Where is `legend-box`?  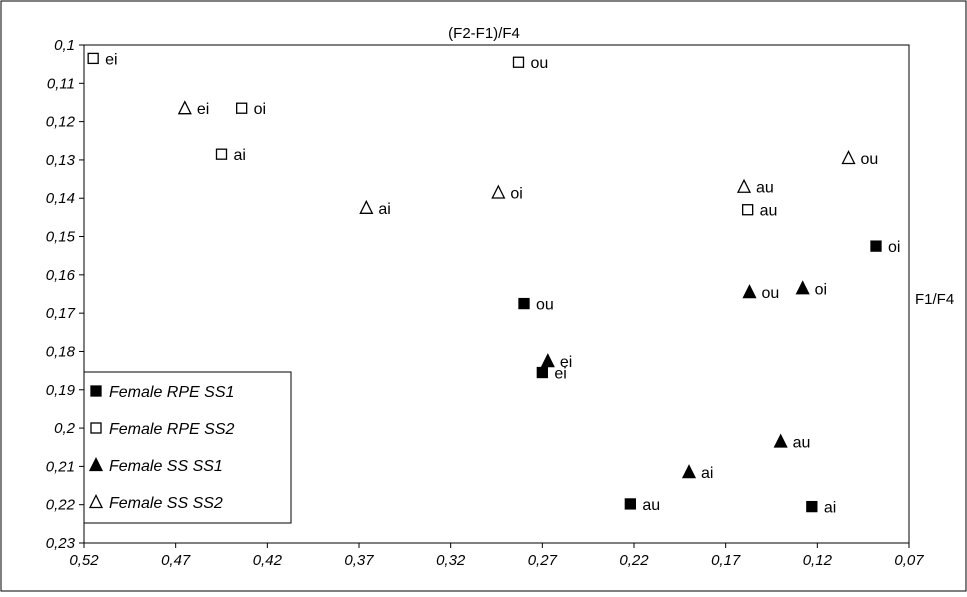
legend-box is located at coordinates (187, 447).